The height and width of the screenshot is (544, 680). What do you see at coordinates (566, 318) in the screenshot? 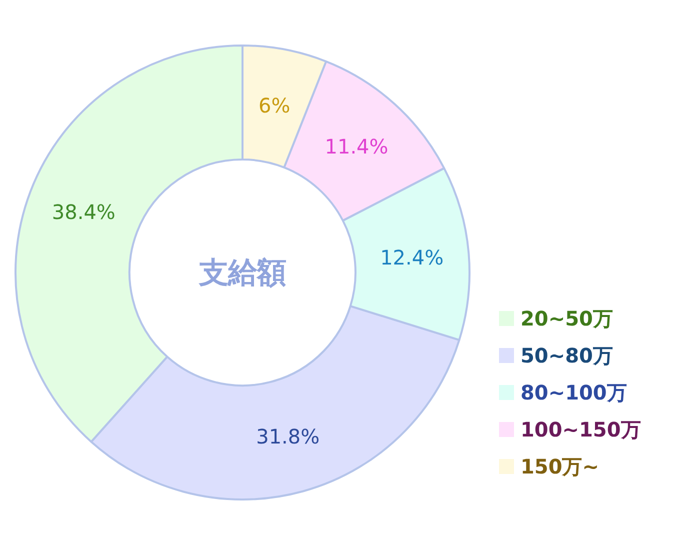
I see `legend-label: 20~50万` at bounding box center [566, 318].